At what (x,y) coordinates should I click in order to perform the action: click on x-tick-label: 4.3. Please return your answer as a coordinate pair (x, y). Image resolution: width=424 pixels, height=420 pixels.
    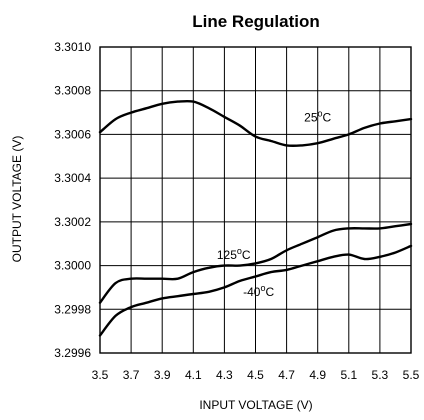
    Looking at the image, I should click on (224, 375).